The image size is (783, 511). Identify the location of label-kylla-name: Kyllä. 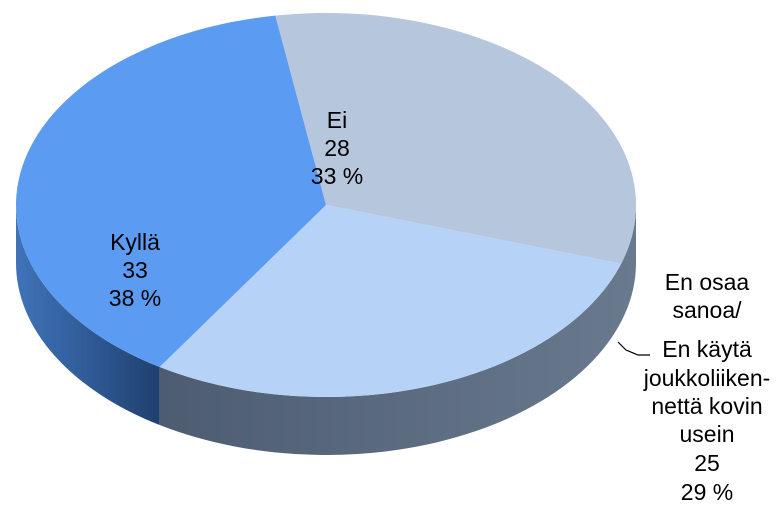
(135, 242).